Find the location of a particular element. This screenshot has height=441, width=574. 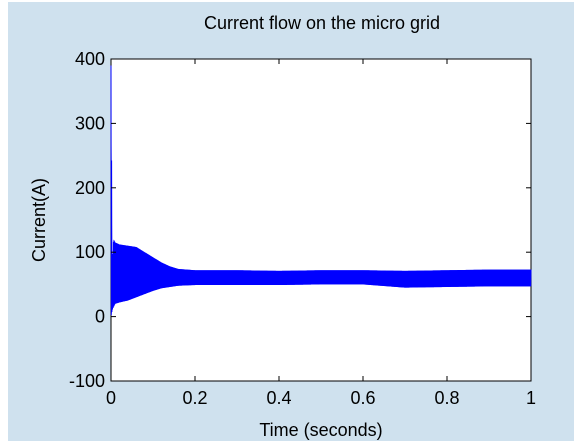

x-tick-label: 1 is located at coordinates (531, 398).